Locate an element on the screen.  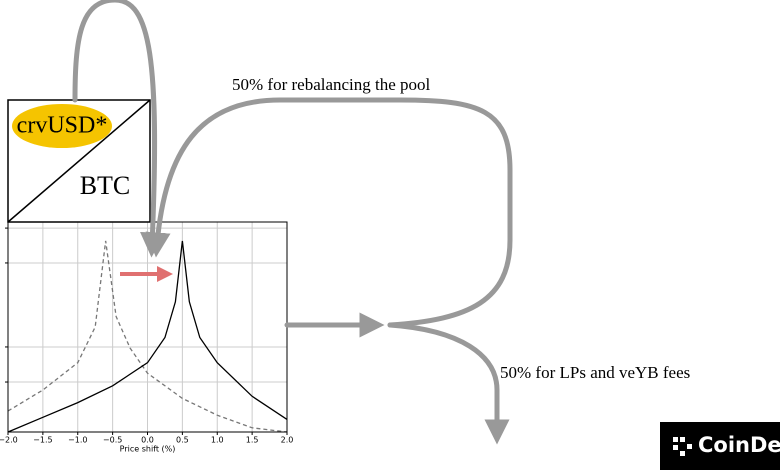
logo-bg is located at coordinates (720, 446).